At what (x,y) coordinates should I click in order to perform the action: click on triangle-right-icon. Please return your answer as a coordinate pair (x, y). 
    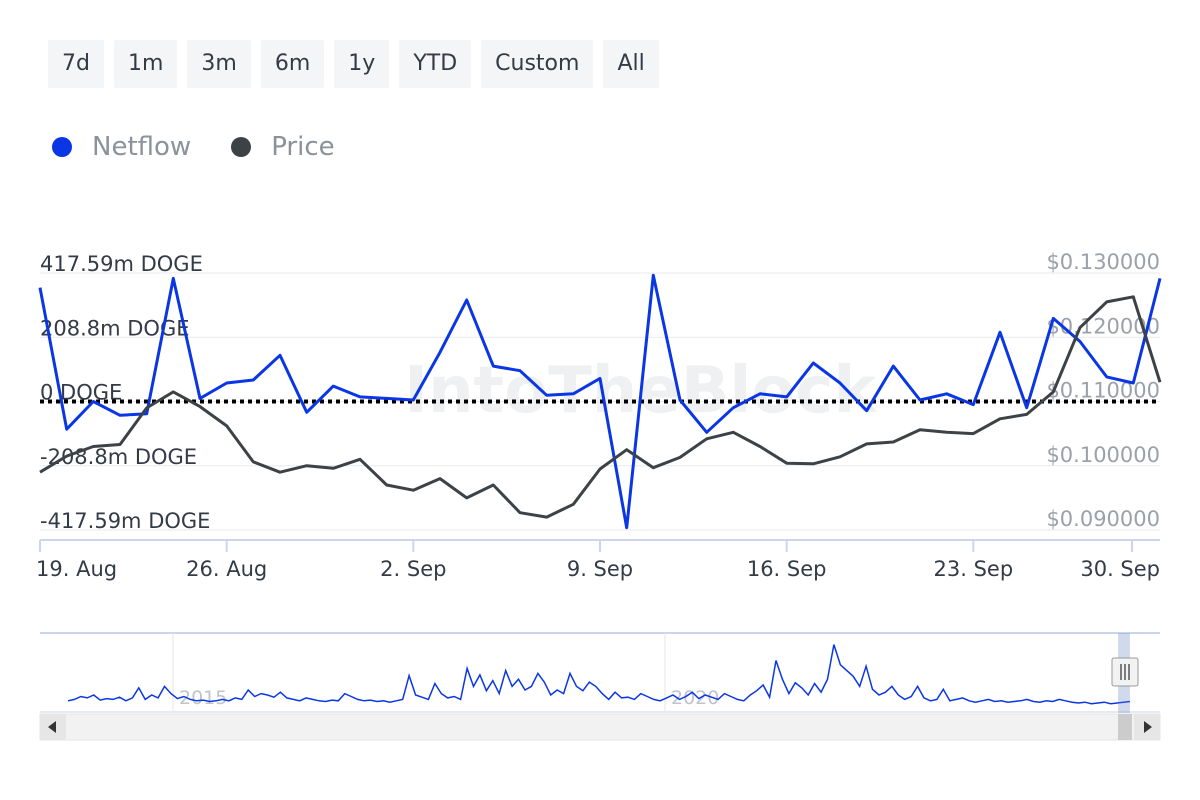
    Looking at the image, I should click on (1148, 727).